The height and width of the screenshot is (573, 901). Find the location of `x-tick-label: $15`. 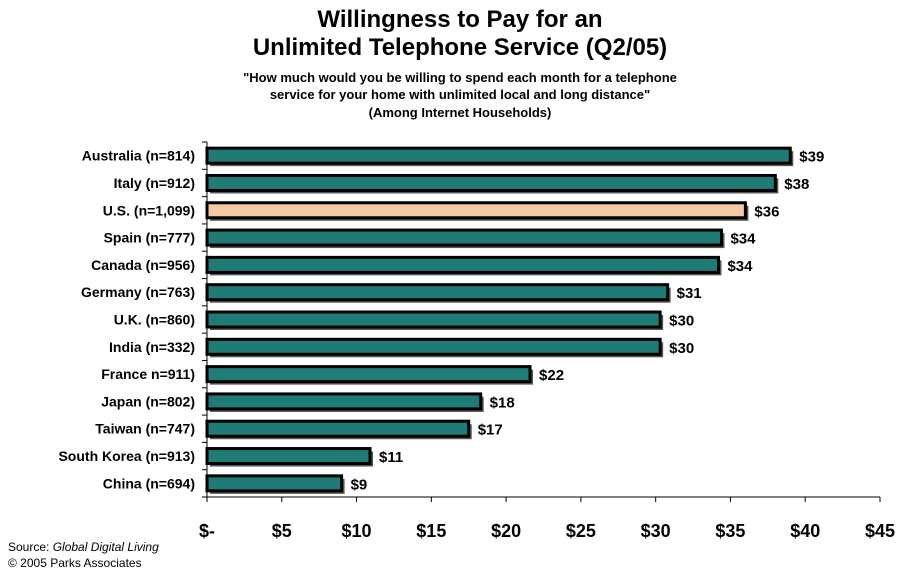

x-tick-label: $15 is located at coordinates (431, 531).